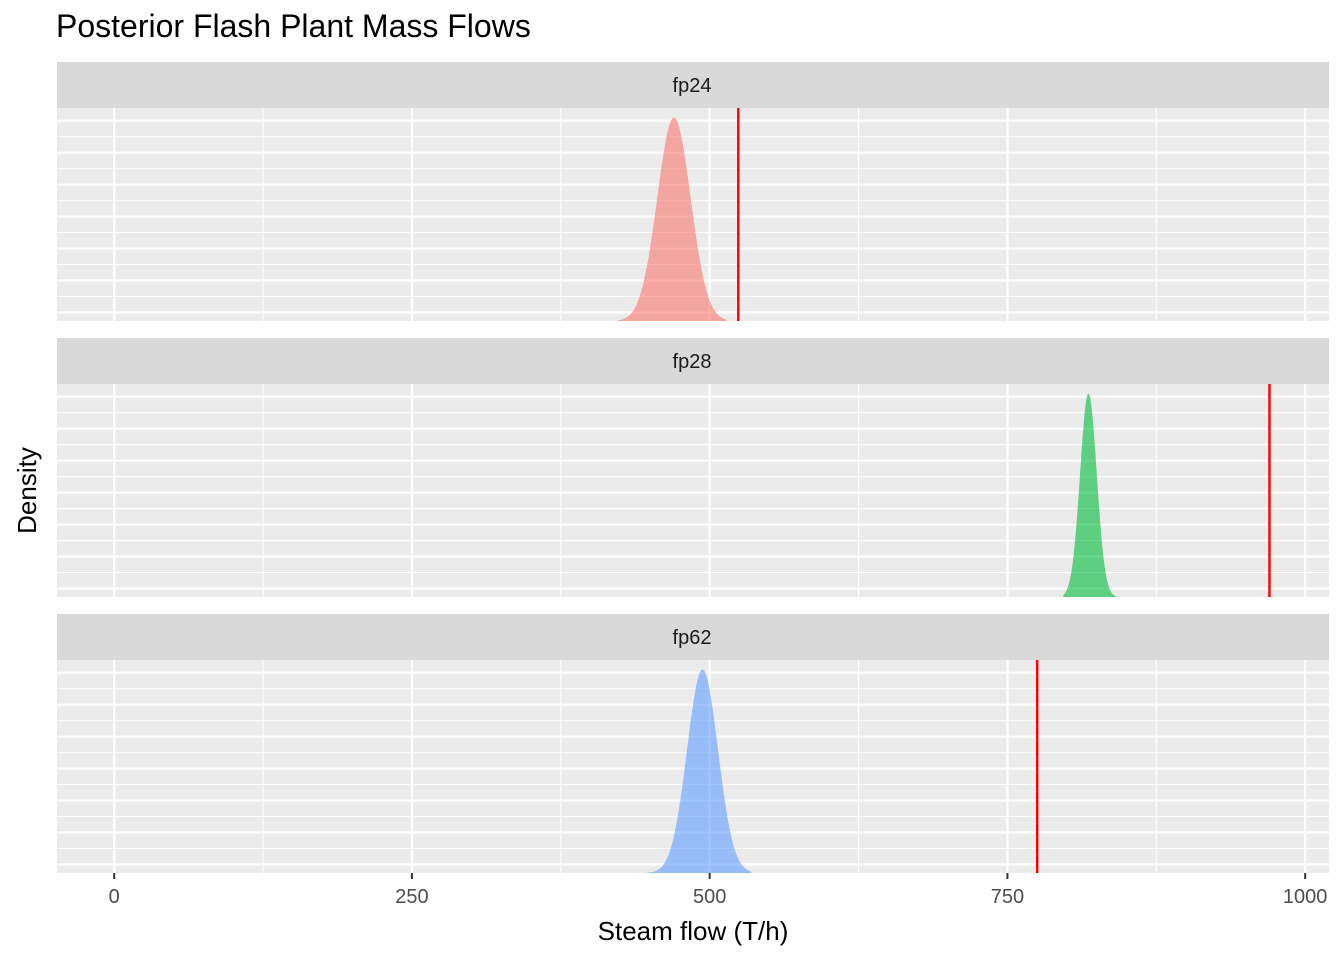  I want to click on facet-strip-label: fp62, so click(692, 638).